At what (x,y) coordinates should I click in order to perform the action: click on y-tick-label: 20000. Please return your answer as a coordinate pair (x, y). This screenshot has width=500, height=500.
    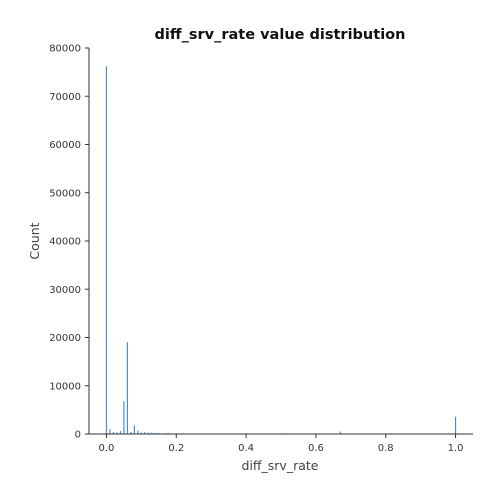
    Looking at the image, I should click on (65, 338).